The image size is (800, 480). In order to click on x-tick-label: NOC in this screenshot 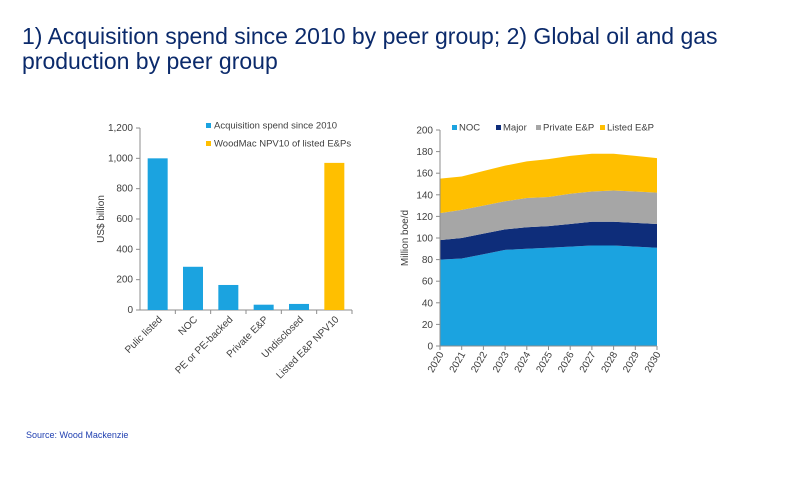, I will do `click(189, 326)`.